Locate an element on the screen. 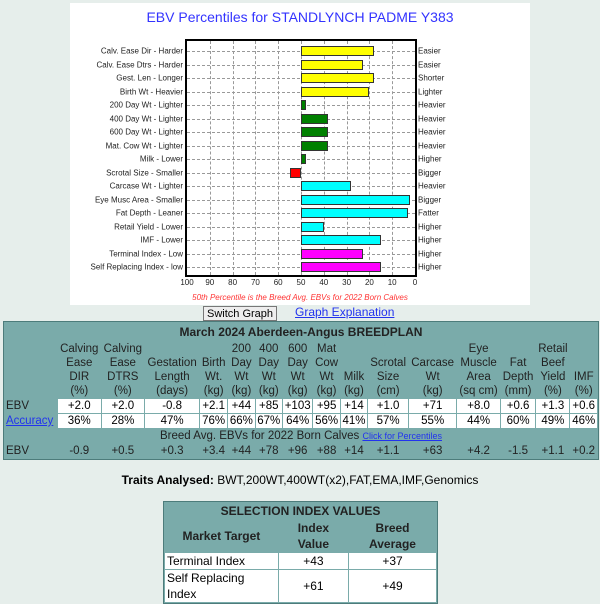 The image size is (600, 604). gridline-horizontal is located at coordinates (301, 173).